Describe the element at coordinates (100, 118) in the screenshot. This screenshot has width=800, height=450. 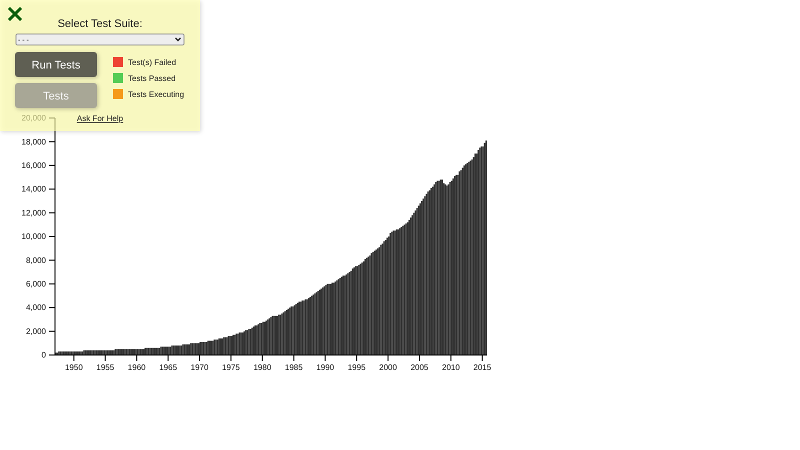
I see `annotation: Ask For Help` at that location.